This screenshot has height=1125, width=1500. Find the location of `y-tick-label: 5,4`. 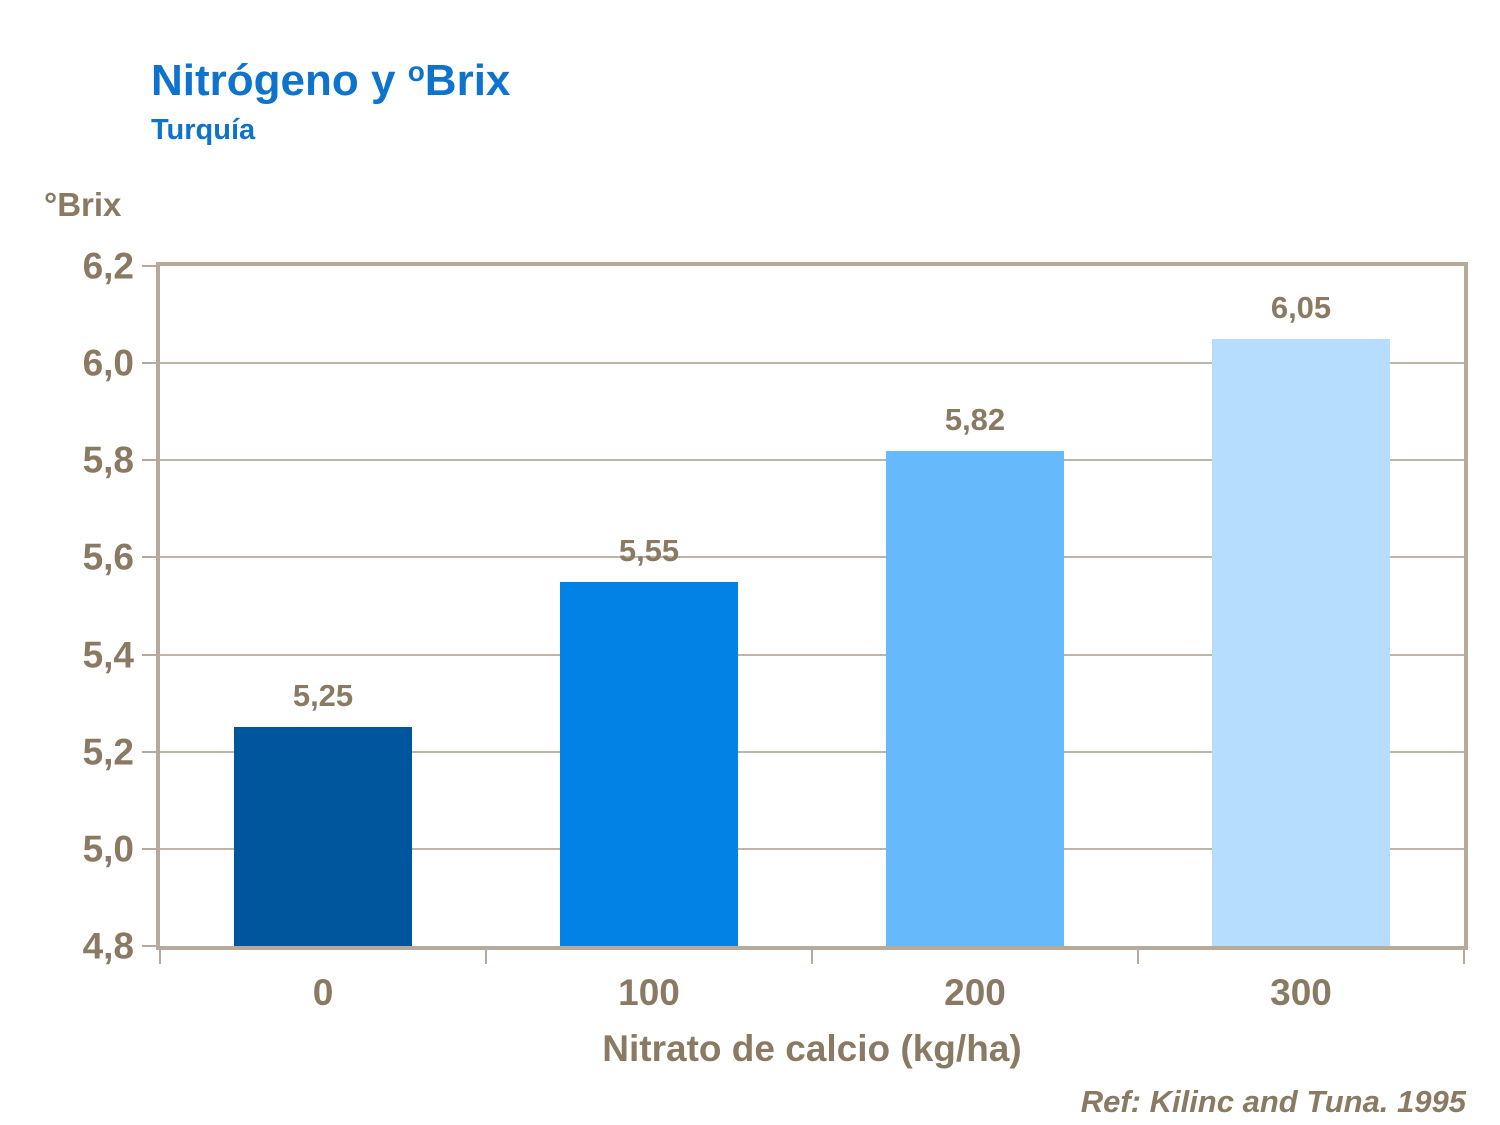

y-tick-label: 5,4 is located at coordinates (108, 655).